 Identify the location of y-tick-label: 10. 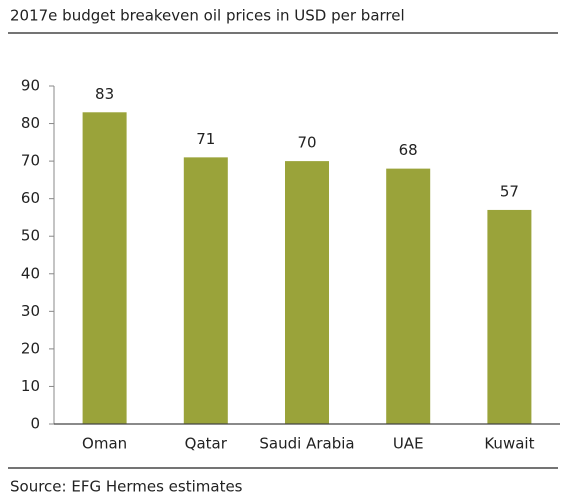
(30, 386).